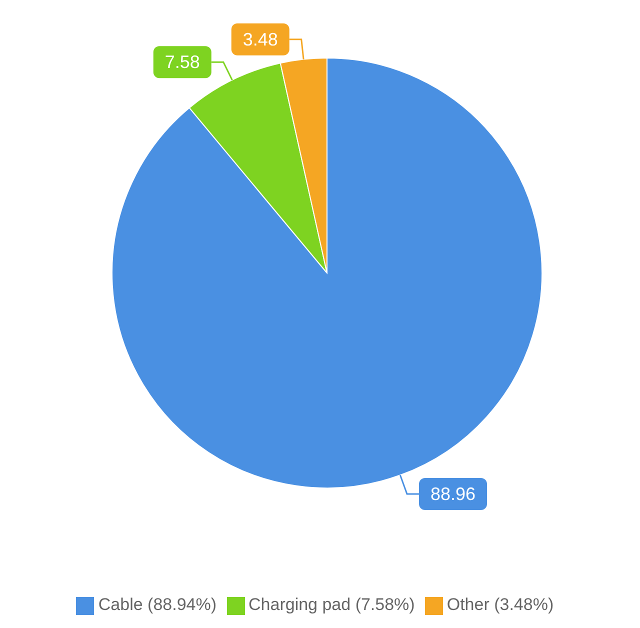 This screenshot has width=640, height=628. Describe the element at coordinates (331, 604) in the screenshot. I see `legend-label: Charging pad (7.58%)` at that location.